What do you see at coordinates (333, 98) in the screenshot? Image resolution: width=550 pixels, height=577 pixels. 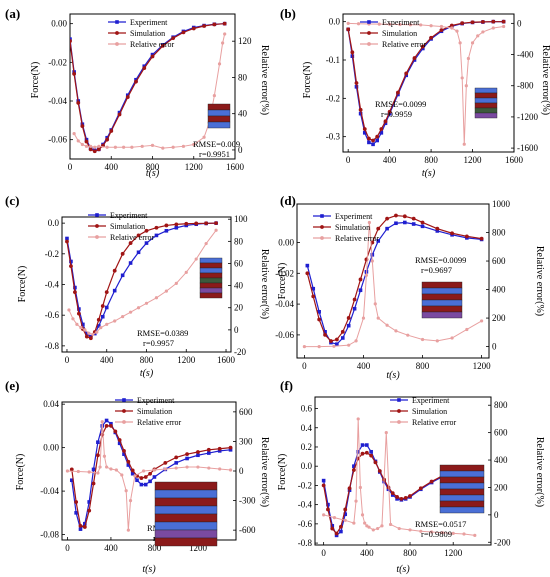 I see `y-tick-label: -0.2` at bounding box center [333, 98].